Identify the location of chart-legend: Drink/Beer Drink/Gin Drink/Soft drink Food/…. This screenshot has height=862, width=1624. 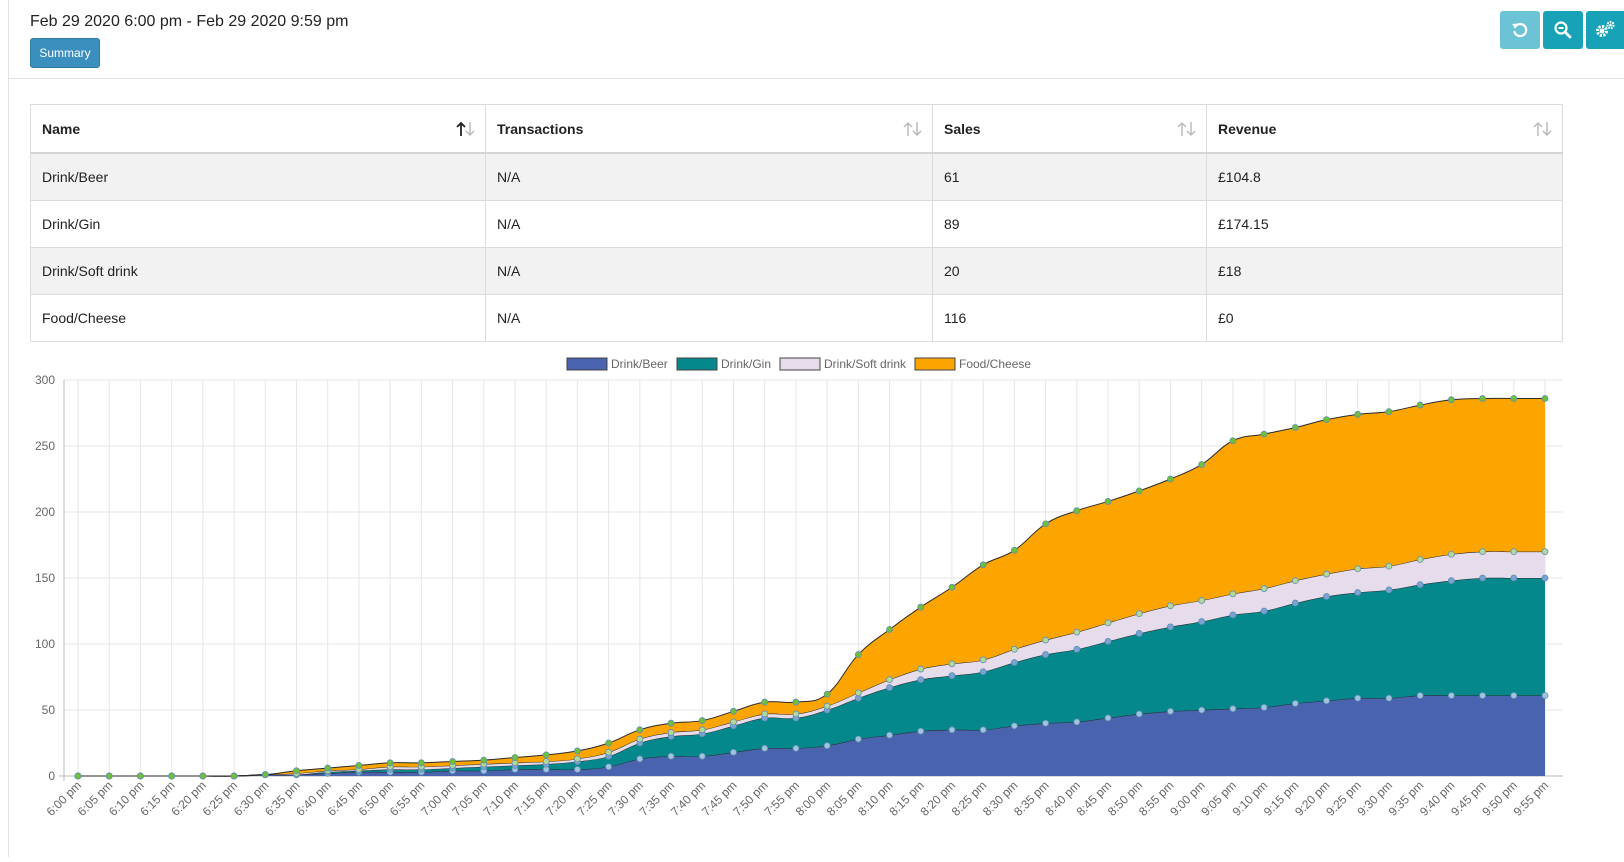
(798, 364).